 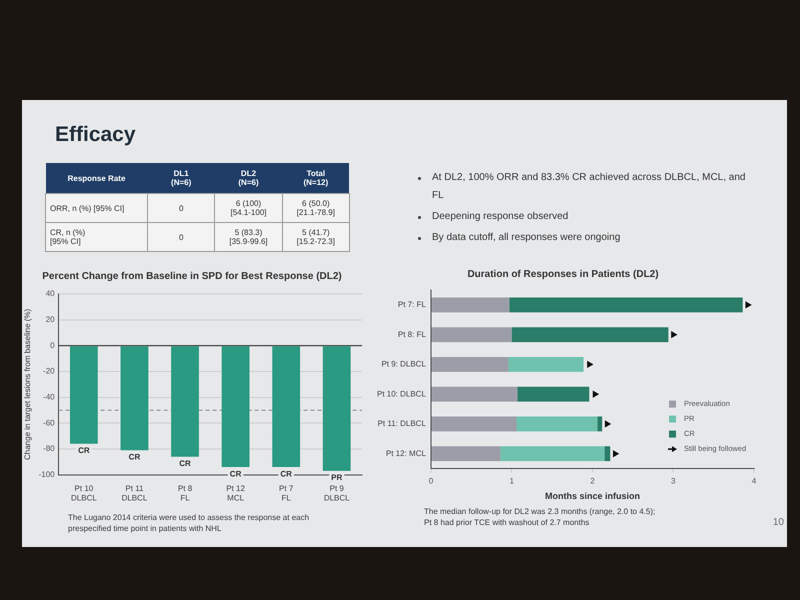 What do you see at coordinates (431, 481) in the screenshot?
I see `x-tick-label: 0` at bounding box center [431, 481].